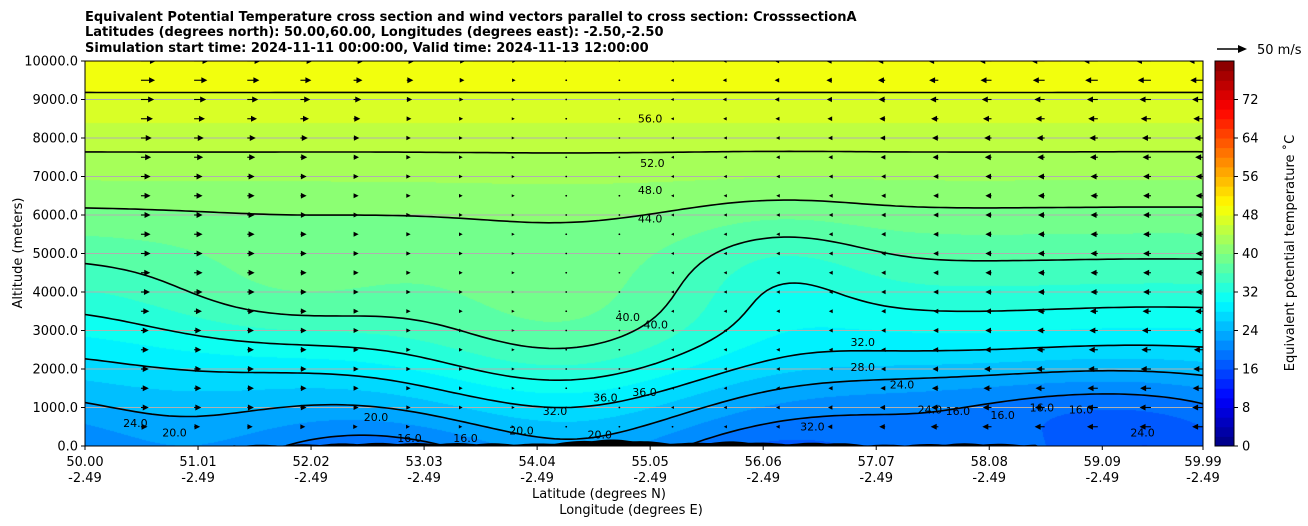  What do you see at coordinates (1202, 462) in the screenshot?
I see `x-tick-label-latitude: 59.99` at bounding box center [1202, 462].